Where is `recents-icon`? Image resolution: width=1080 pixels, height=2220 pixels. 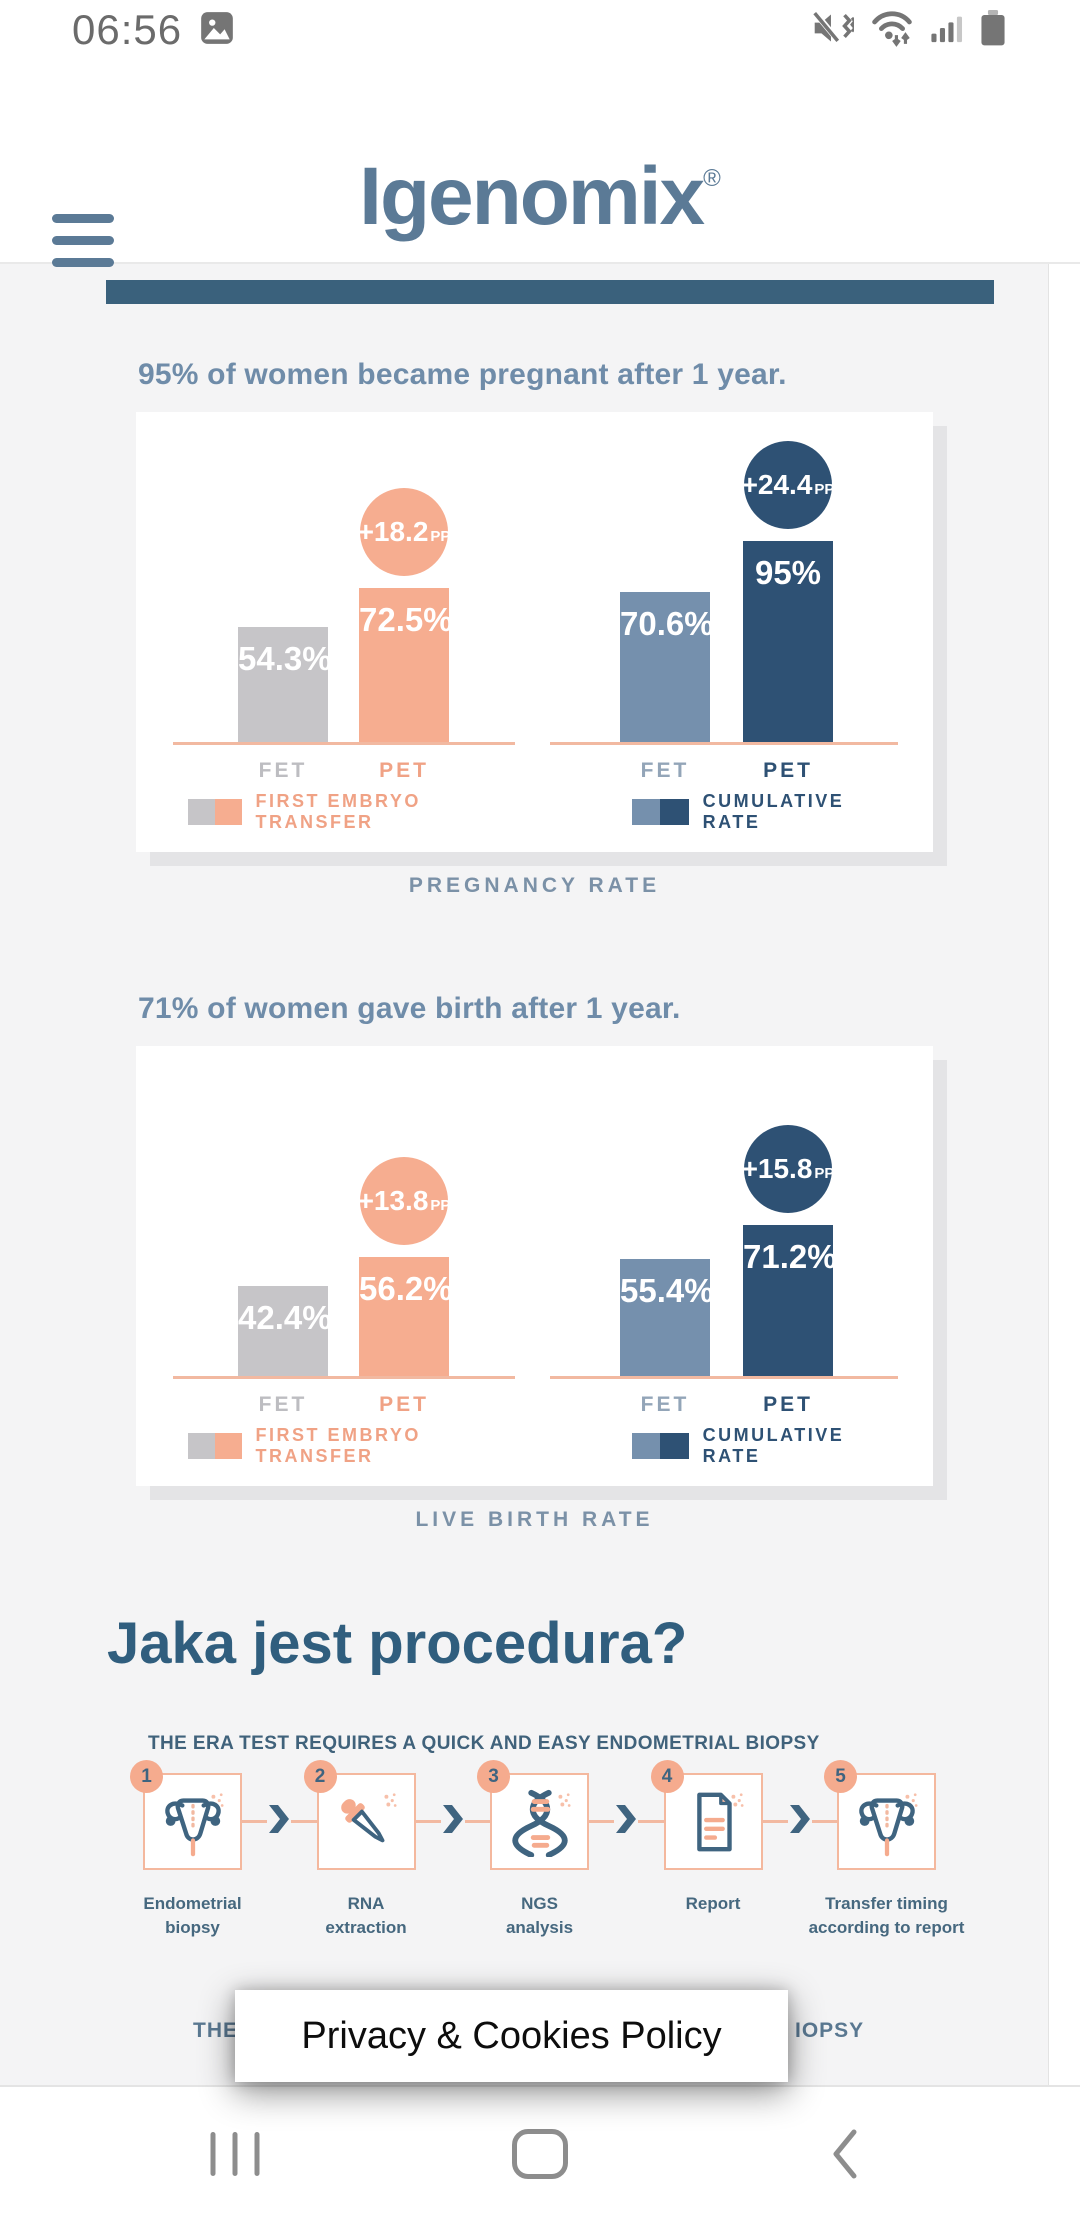
recents-icon is located at coordinates (213, 2153).